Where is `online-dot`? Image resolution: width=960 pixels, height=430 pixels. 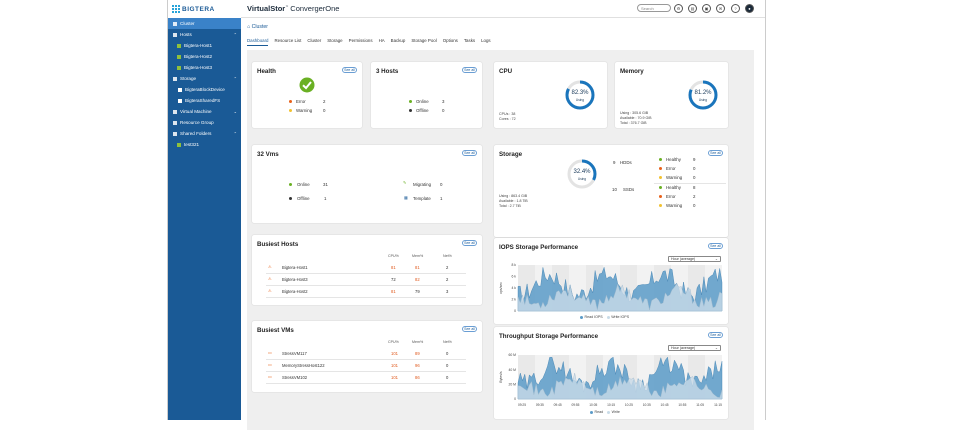
online-dot is located at coordinates (410, 101).